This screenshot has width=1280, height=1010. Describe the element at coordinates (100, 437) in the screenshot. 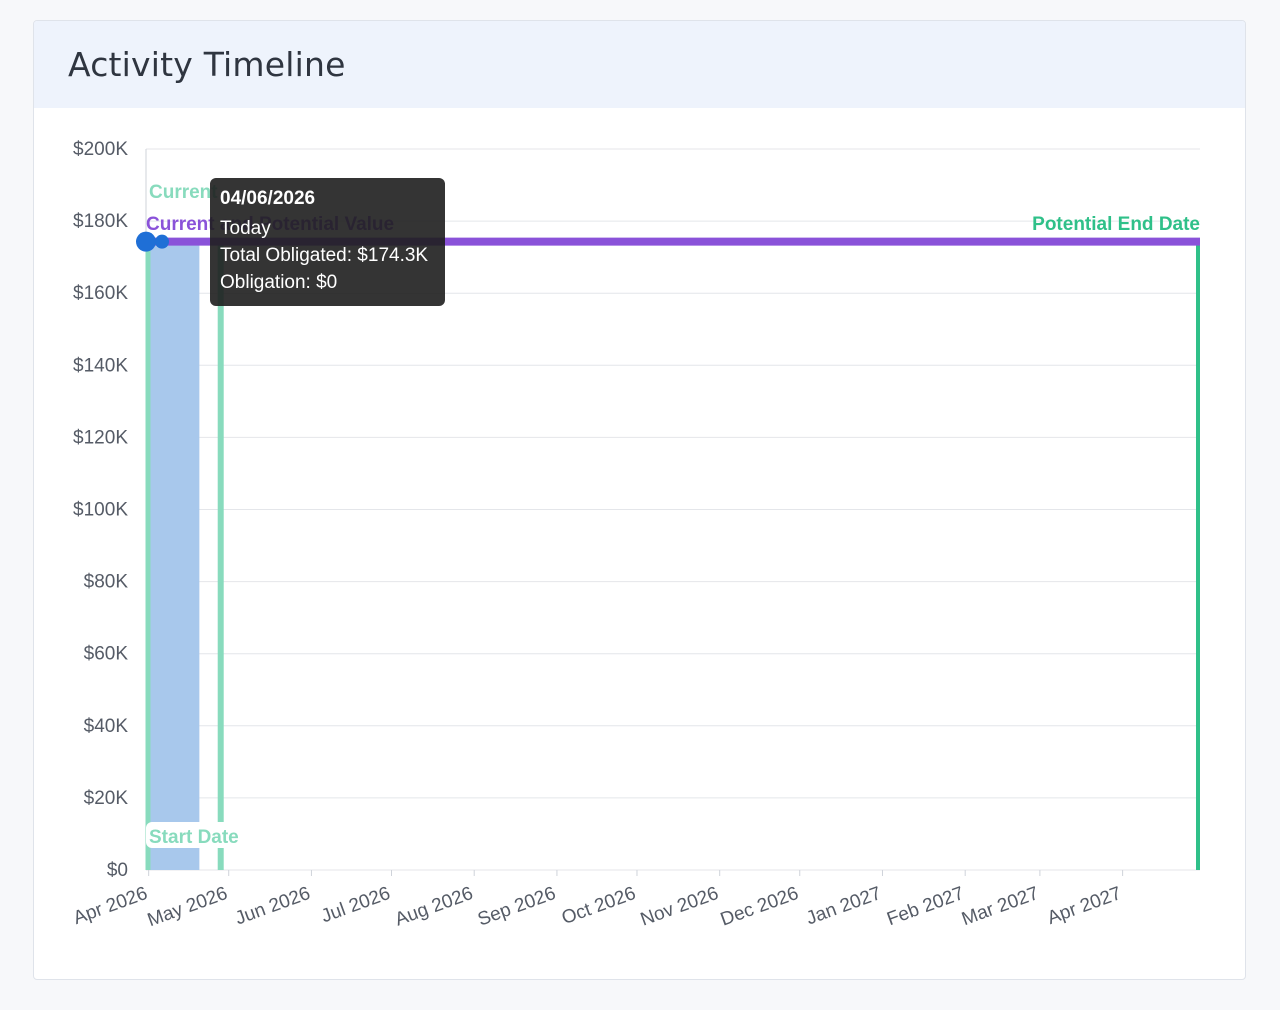

I see `y-tick-label: $120K` at that location.